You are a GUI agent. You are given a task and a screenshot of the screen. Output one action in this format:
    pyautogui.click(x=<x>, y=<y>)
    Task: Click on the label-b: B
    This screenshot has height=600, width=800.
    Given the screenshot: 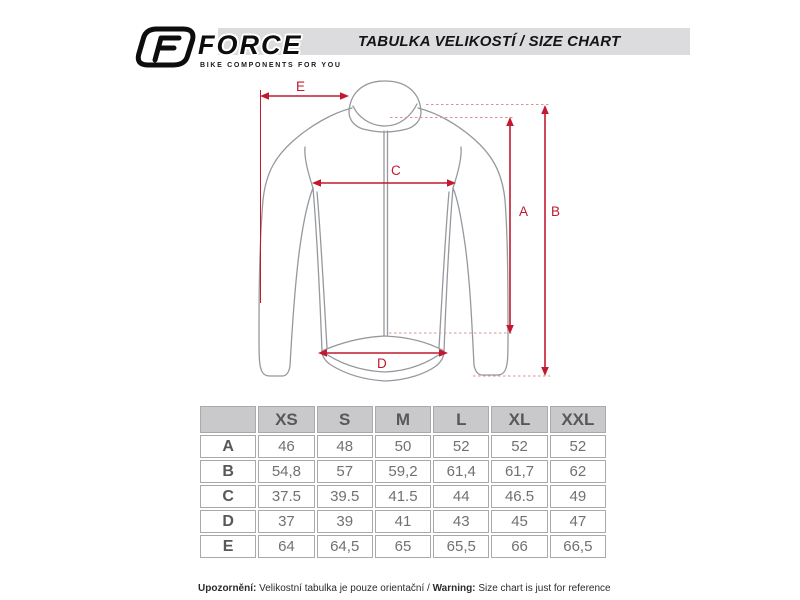 What is the action you would take?
    pyautogui.click(x=555, y=211)
    